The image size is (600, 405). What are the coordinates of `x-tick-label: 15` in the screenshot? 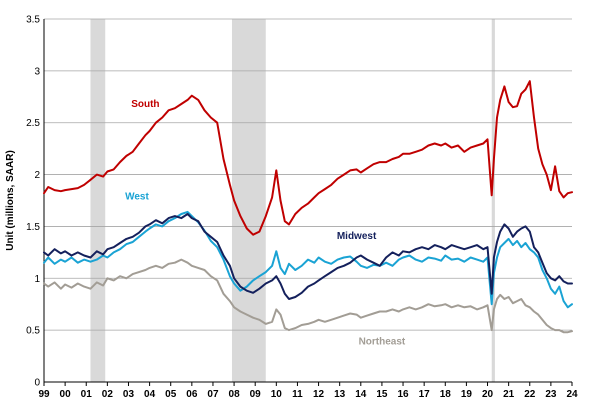 It's located at (382, 394).